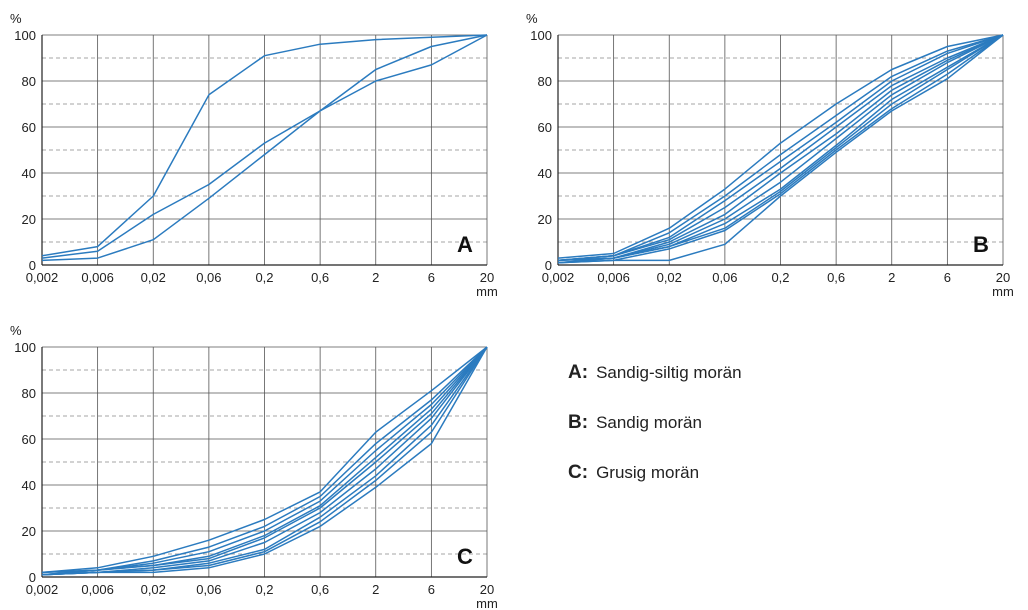  What do you see at coordinates (981, 244) in the screenshot?
I see `panel-letter: B` at bounding box center [981, 244].